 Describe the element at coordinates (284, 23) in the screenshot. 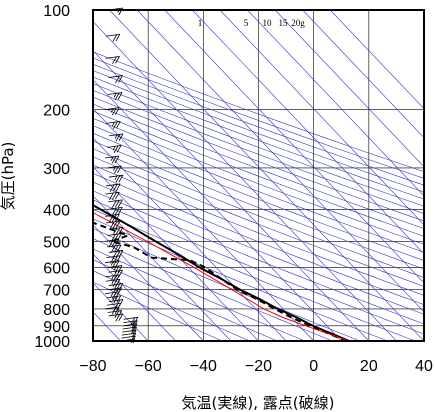

I see `mixing-ratio-label: 15` at that location.